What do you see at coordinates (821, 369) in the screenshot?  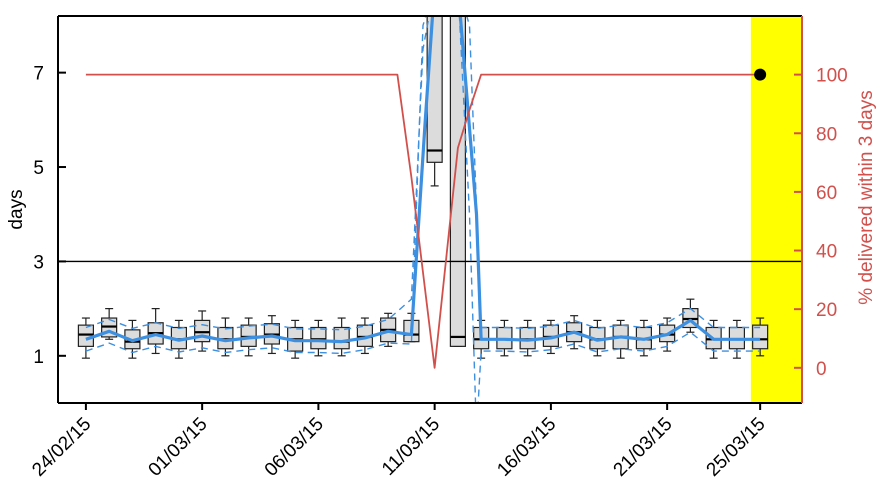 I see `y2-tick-label-0: 0` at bounding box center [821, 369].